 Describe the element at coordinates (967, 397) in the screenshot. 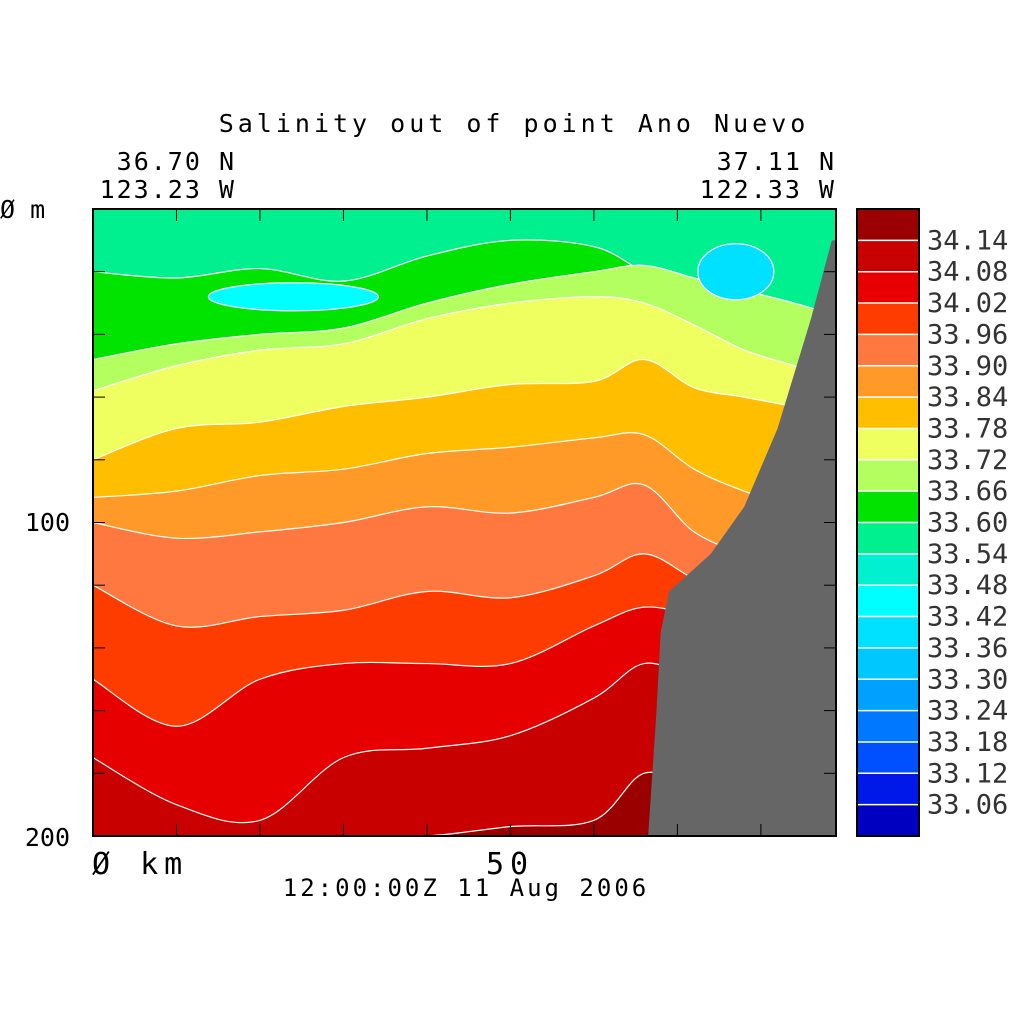

I see `colorbar-label: 33.84` at that location.